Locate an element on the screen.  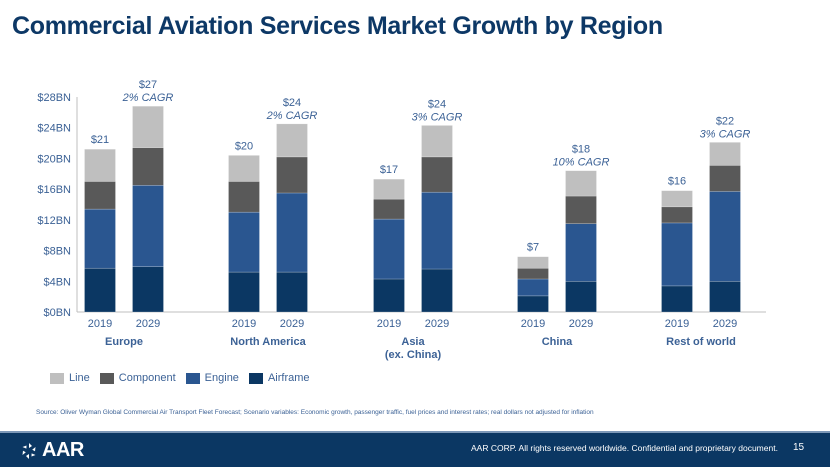
total-label: $18 is located at coordinates (581, 150).